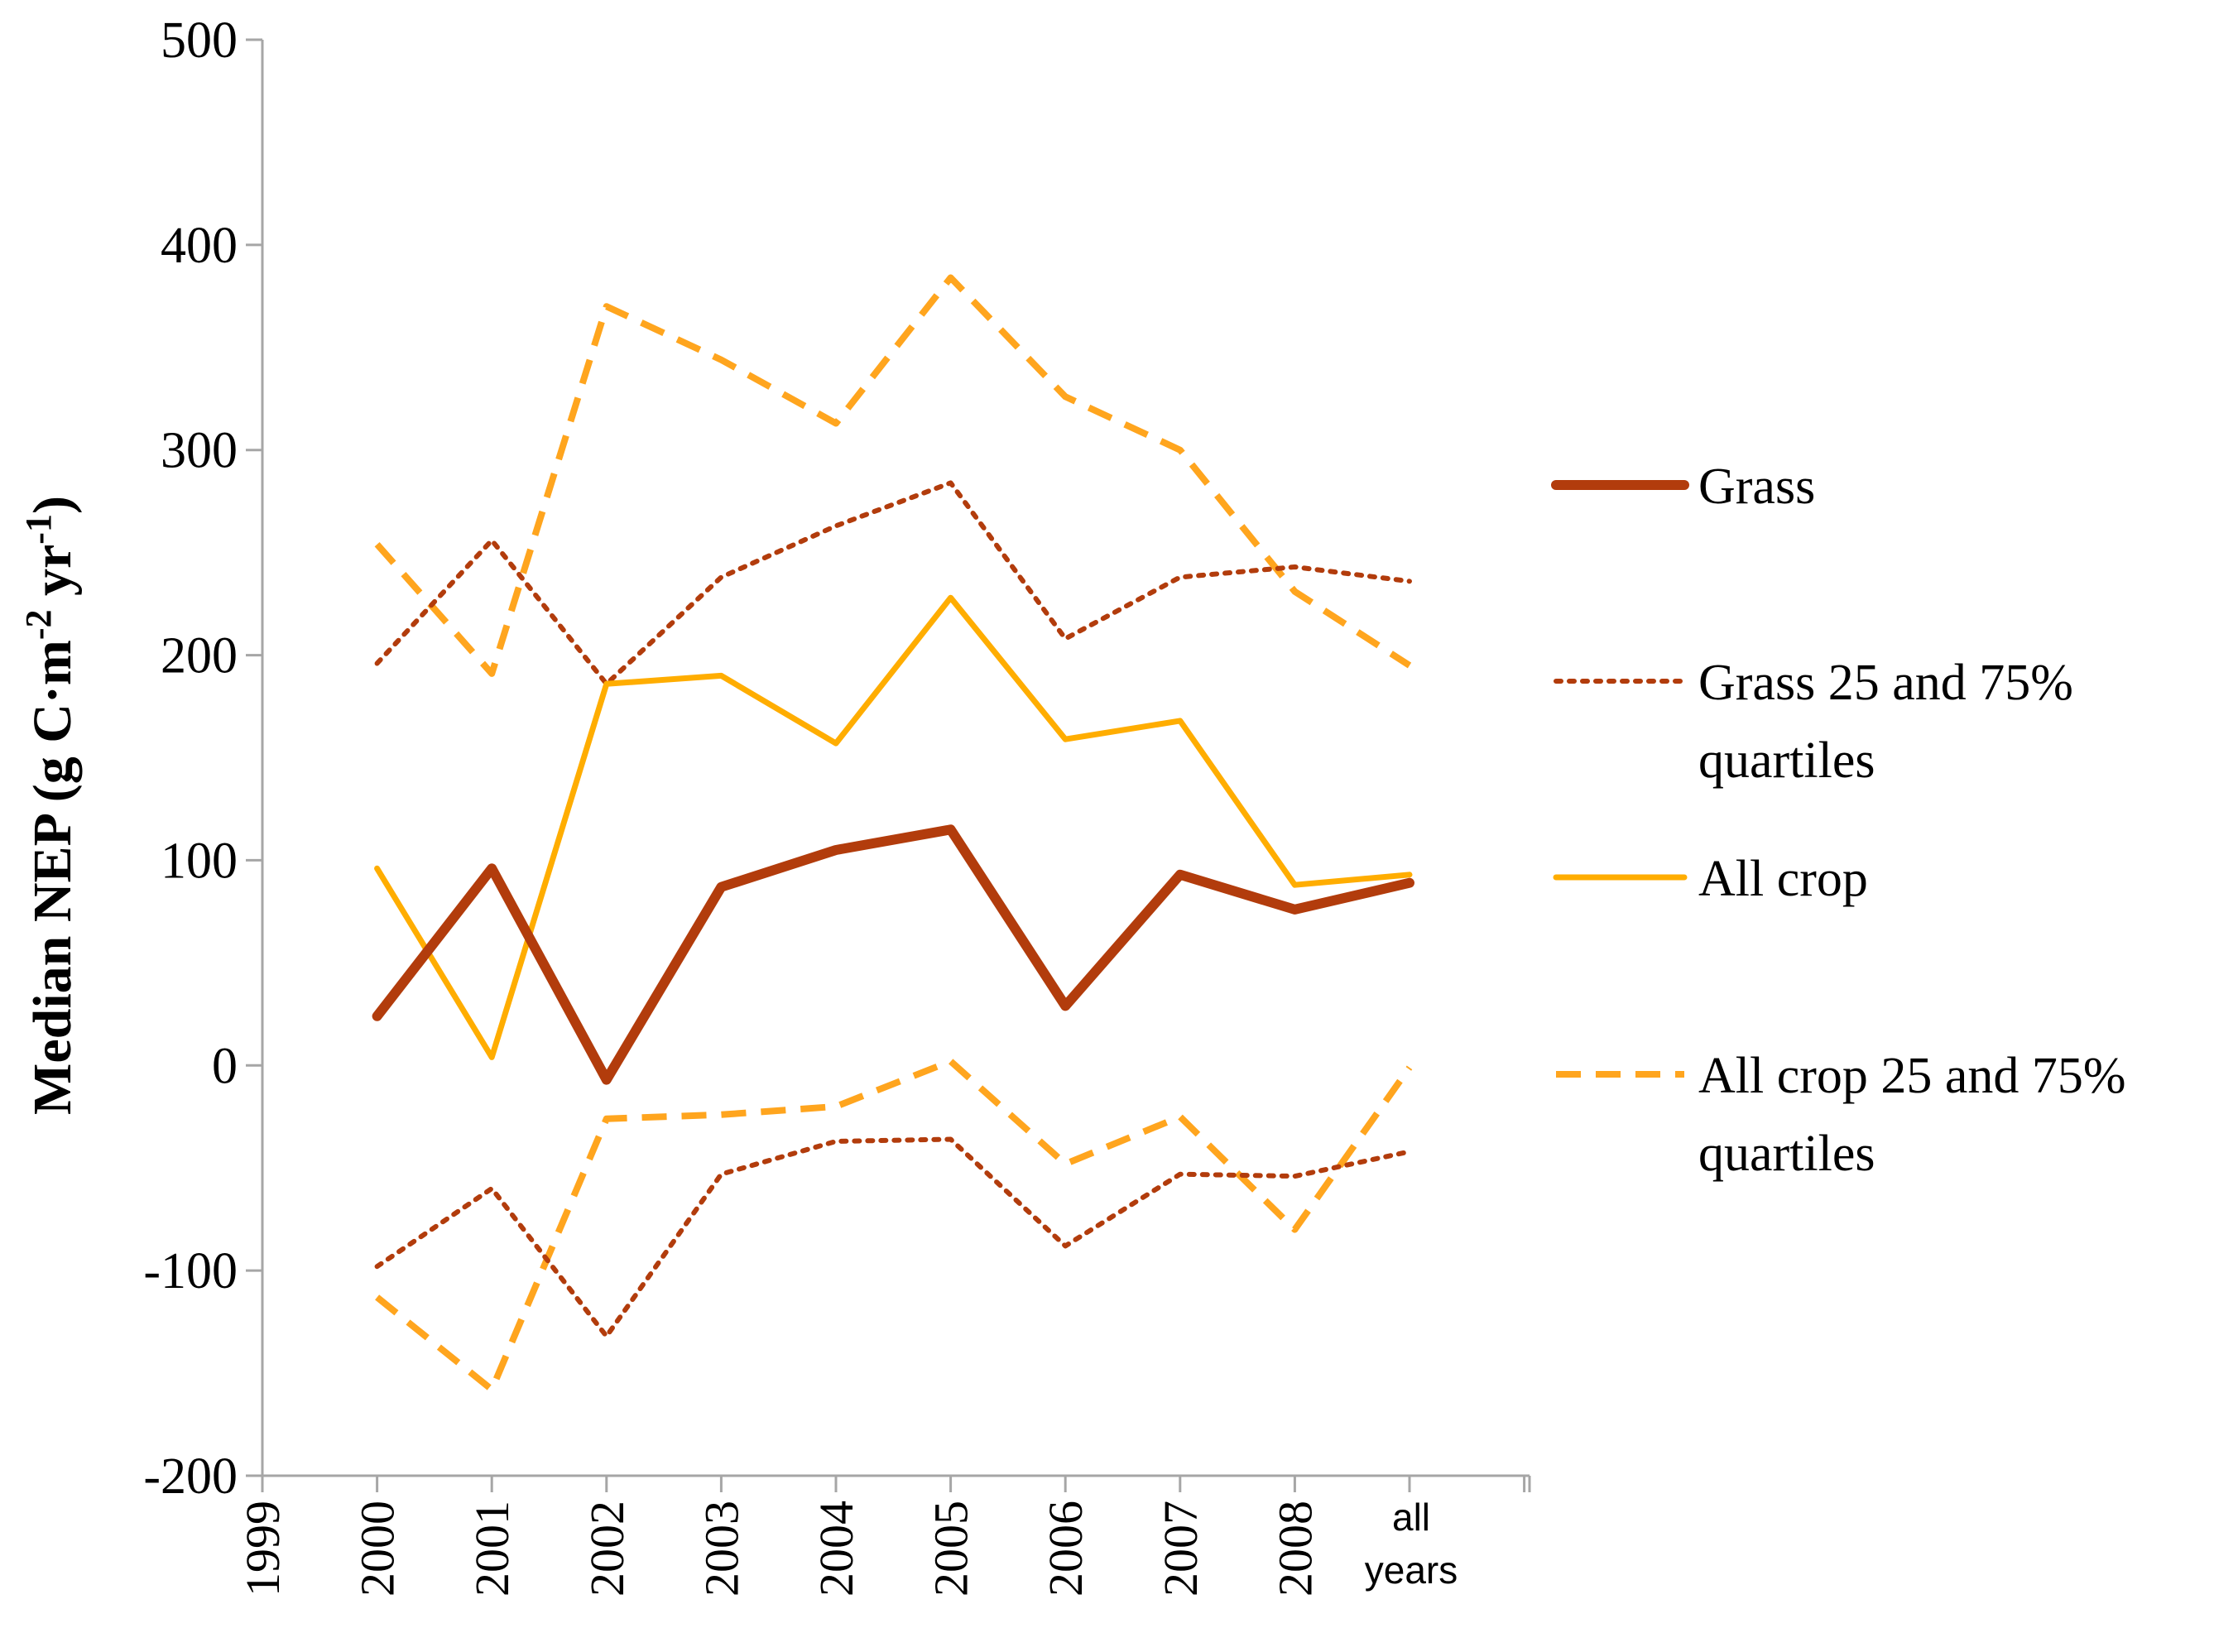  What do you see at coordinates (1411, 1570) in the screenshot?
I see `x-tick-label: years` at bounding box center [1411, 1570].